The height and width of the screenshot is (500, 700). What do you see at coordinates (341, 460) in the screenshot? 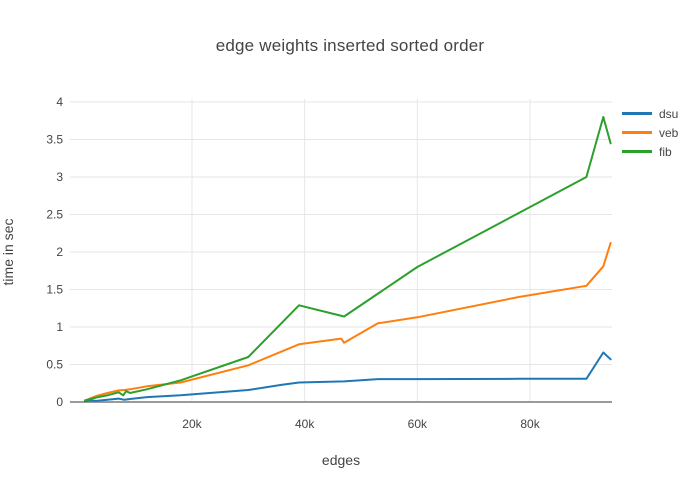
I see `x-axis-title: edges` at bounding box center [341, 460].